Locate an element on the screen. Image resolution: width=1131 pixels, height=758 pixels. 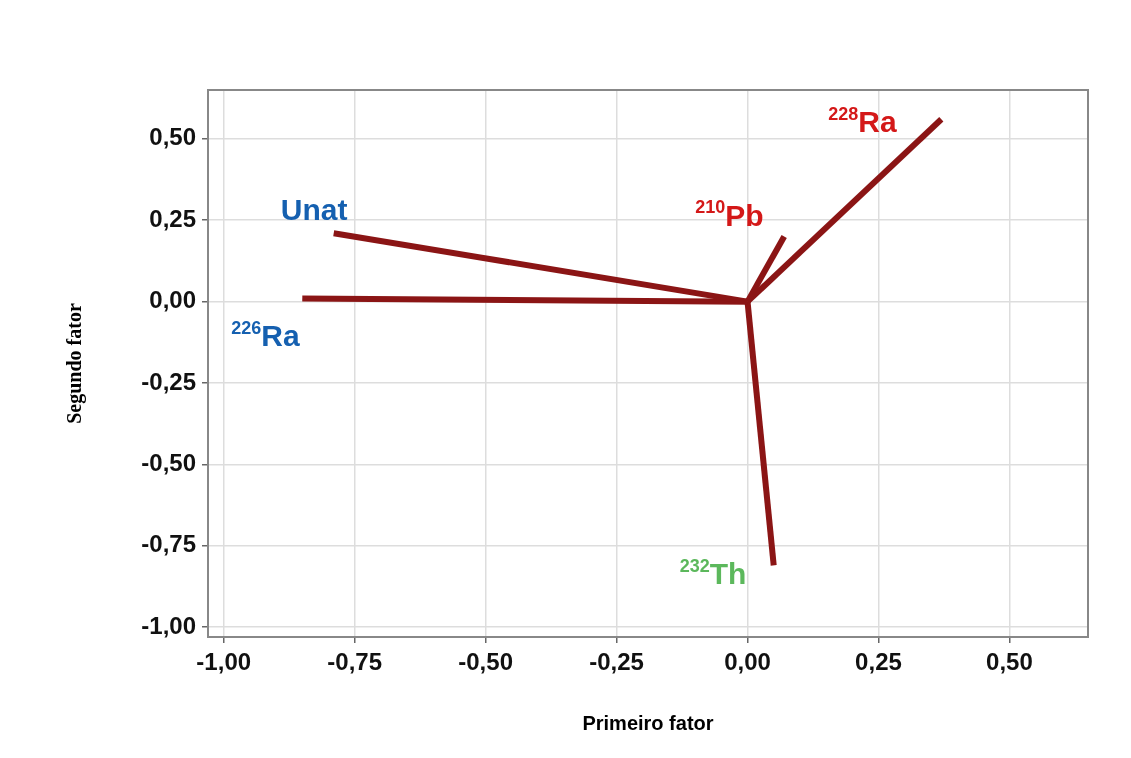
y-tick-label: -0,25 is located at coordinates (168, 381).